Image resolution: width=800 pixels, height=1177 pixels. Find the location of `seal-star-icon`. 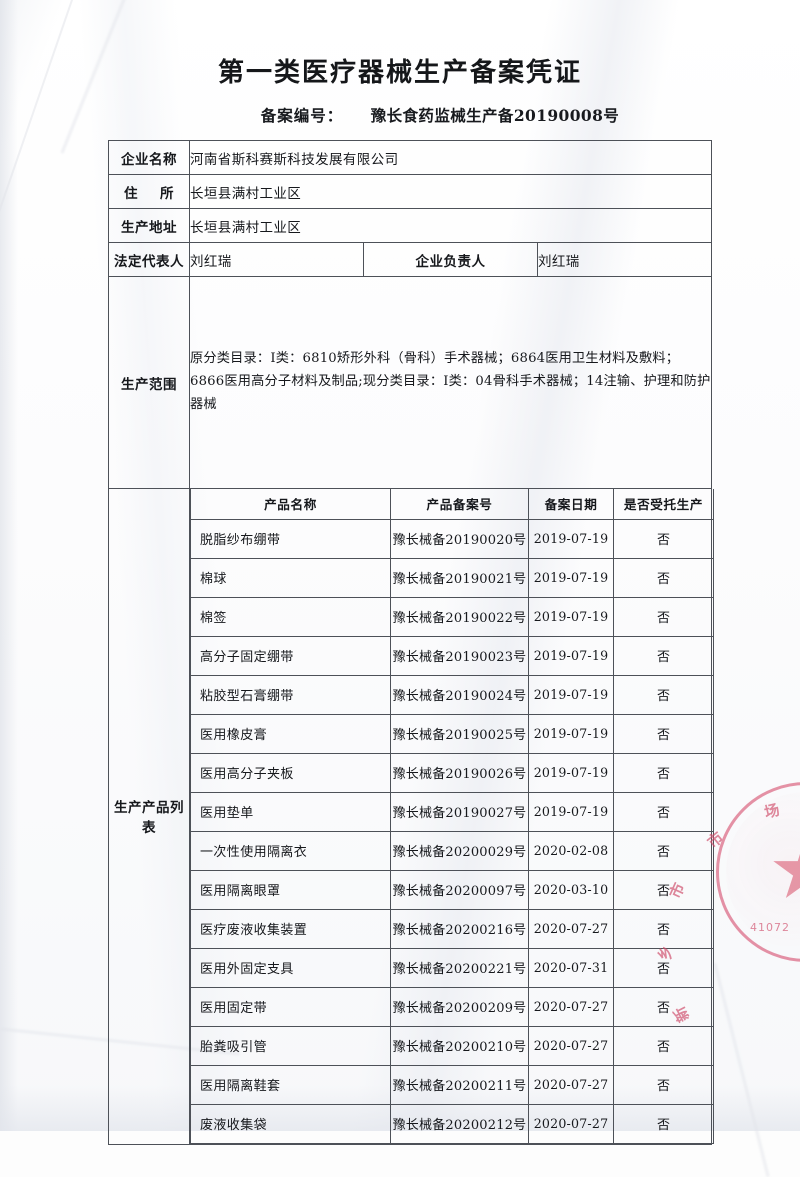

seal-star-icon is located at coordinates (786, 868).